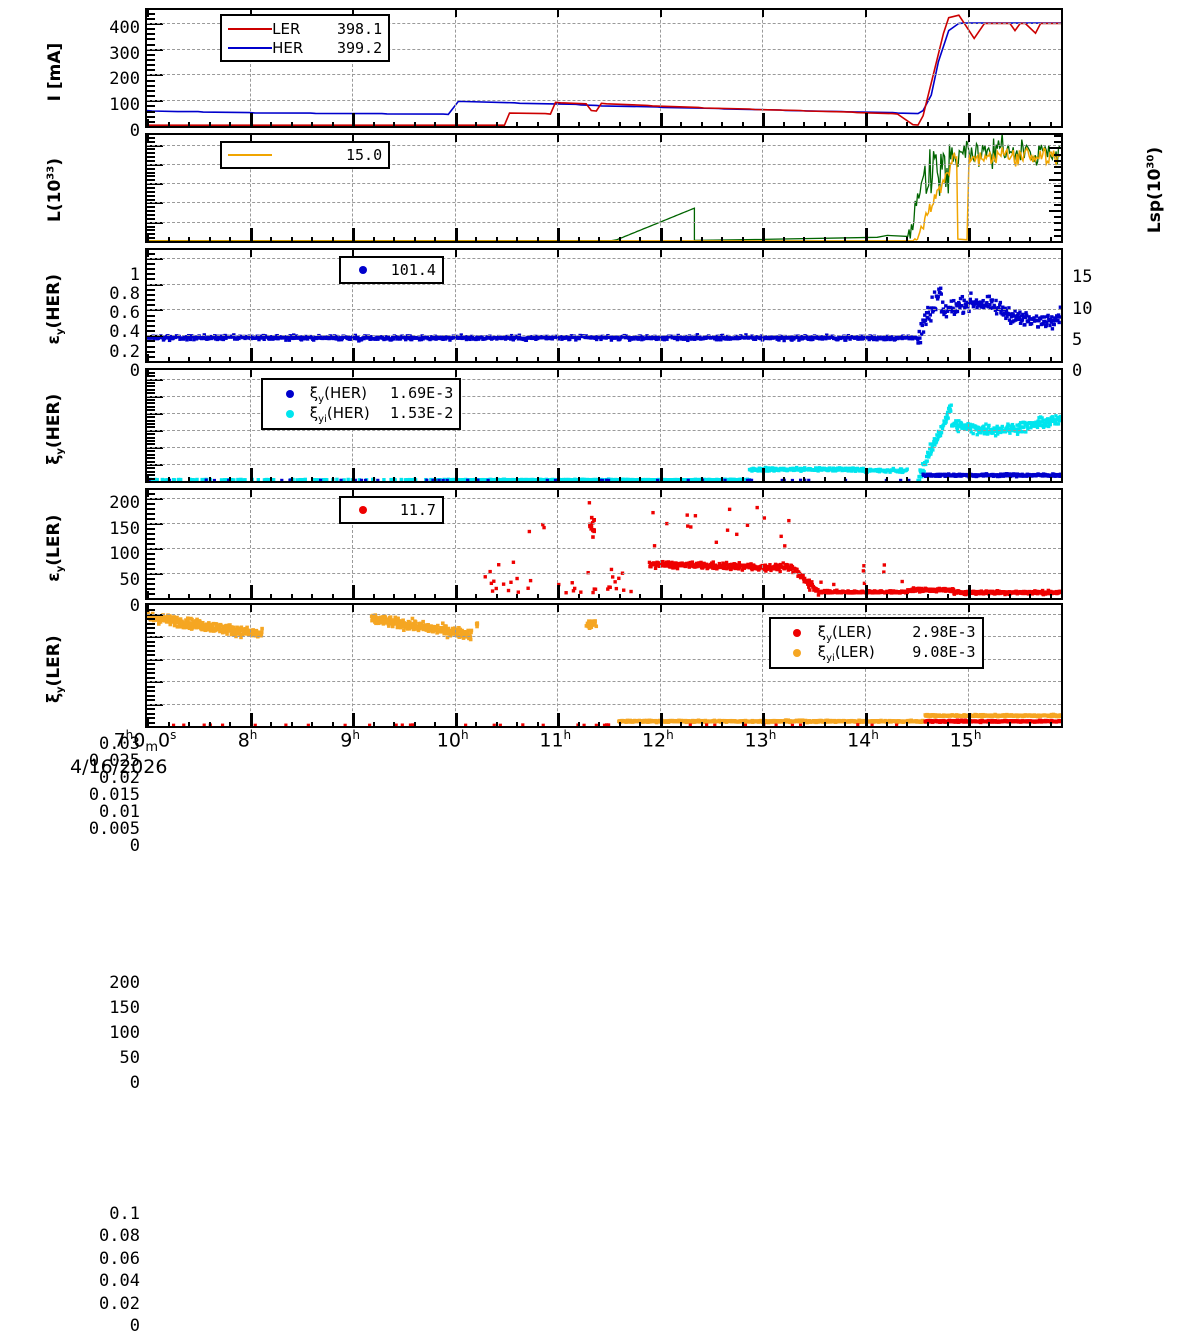 The width and height of the screenshot is (1200, 1336). I want to click on legend-row: ξy(HER)1.69E-3, so click(361, 394).